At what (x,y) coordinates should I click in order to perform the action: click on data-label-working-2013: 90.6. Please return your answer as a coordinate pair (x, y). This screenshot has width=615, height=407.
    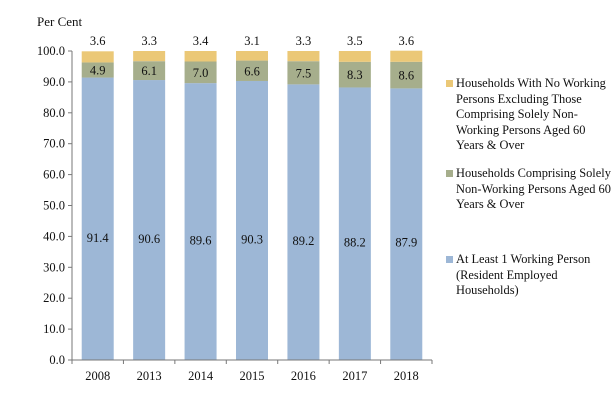
    Looking at the image, I should click on (149, 239).